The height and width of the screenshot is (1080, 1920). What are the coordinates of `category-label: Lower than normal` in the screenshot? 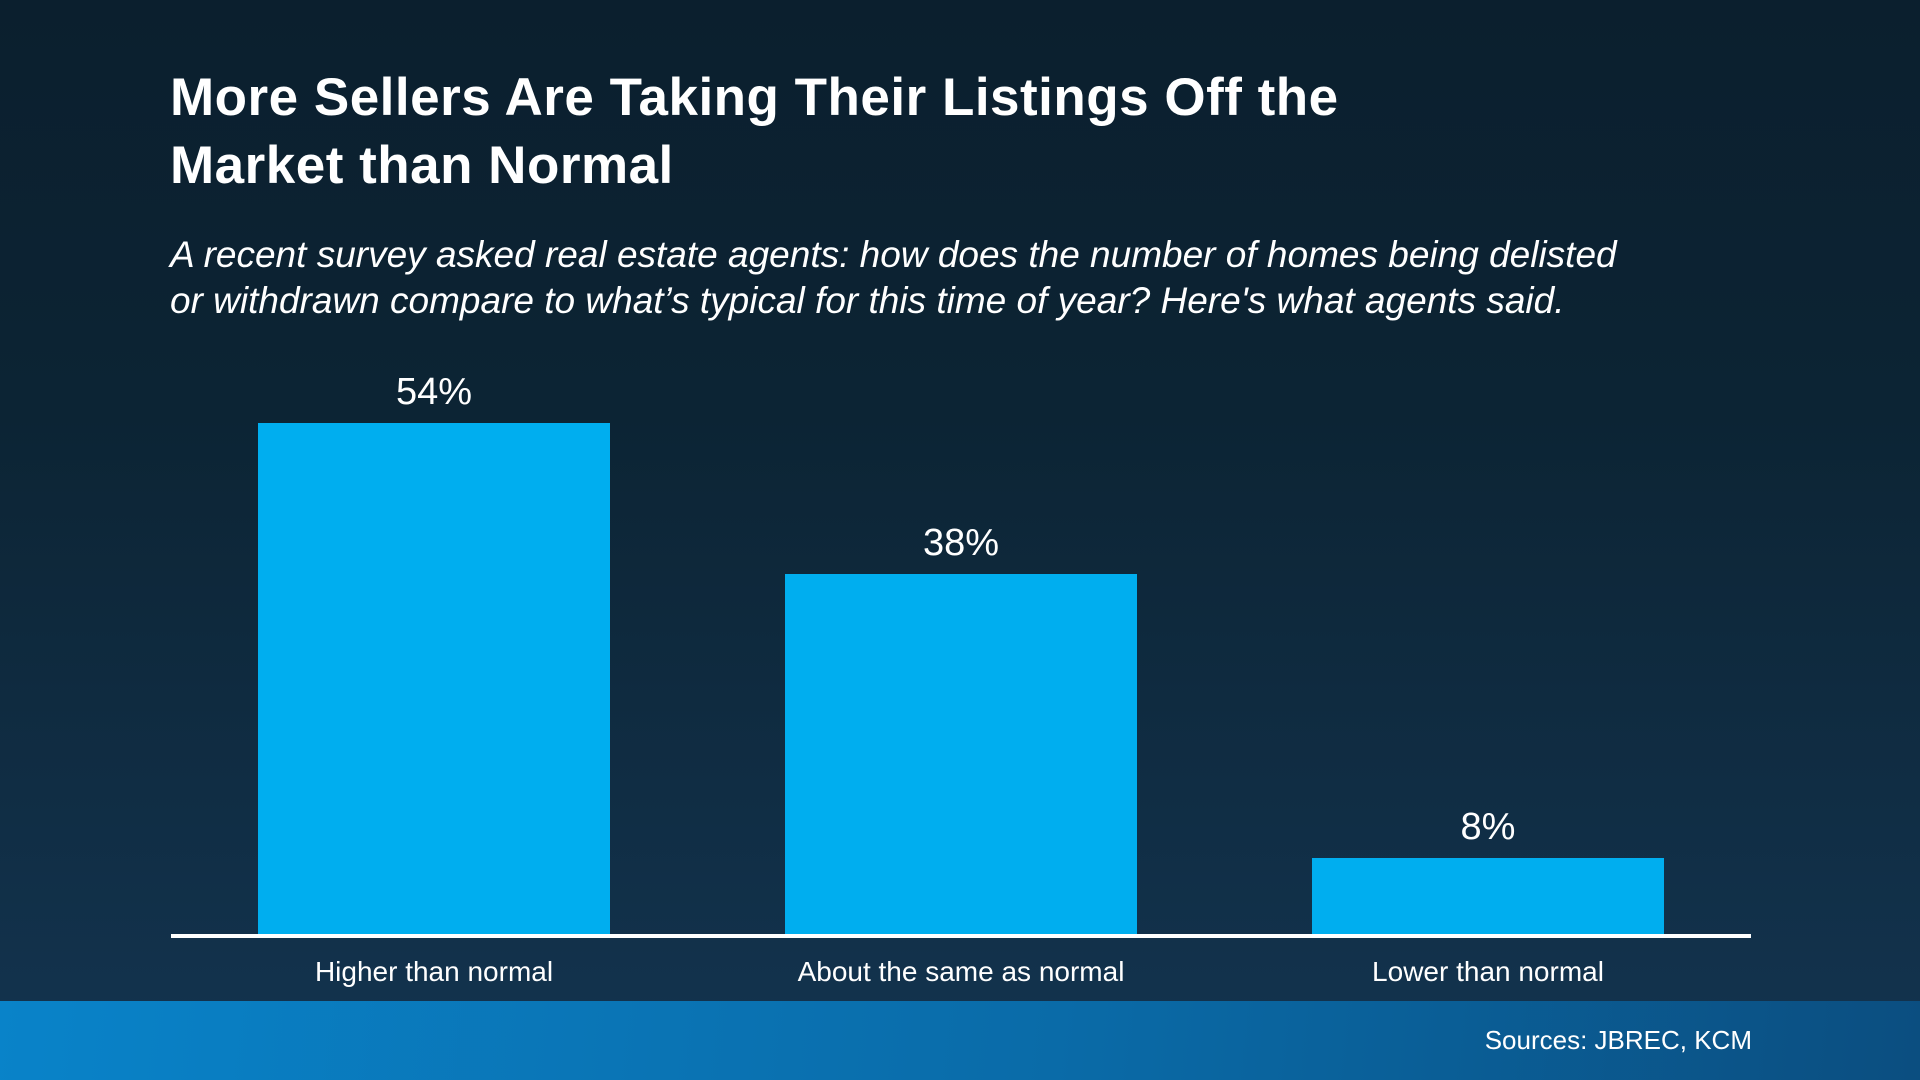 It's located at (1488, 971).